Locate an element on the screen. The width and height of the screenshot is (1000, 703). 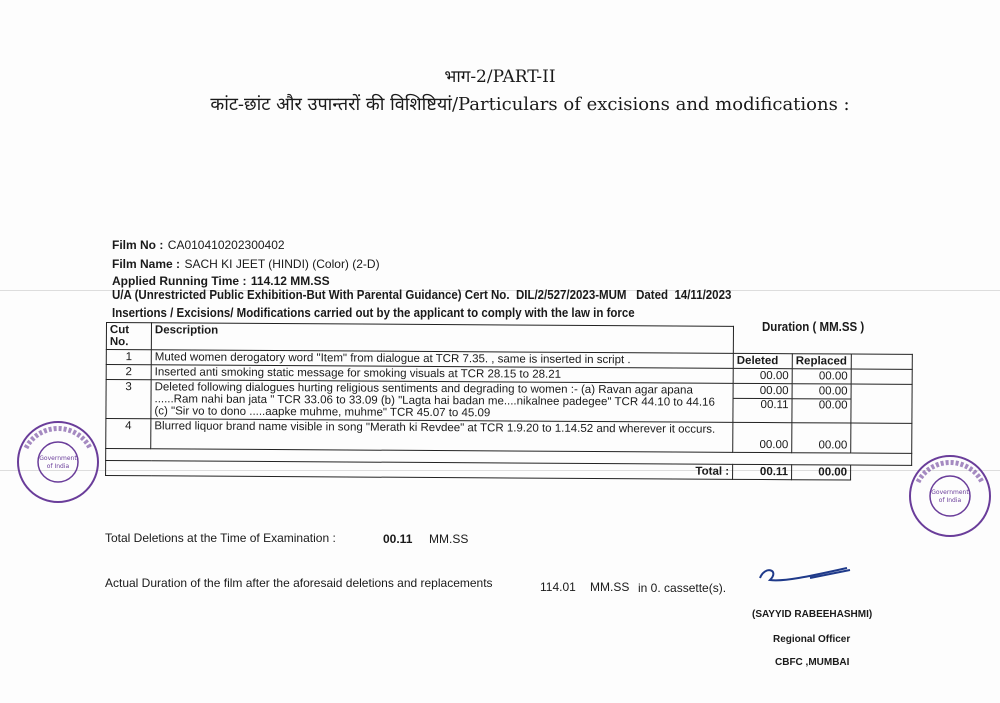
header-replaced: Replaced is located at coordinates (822, 361).